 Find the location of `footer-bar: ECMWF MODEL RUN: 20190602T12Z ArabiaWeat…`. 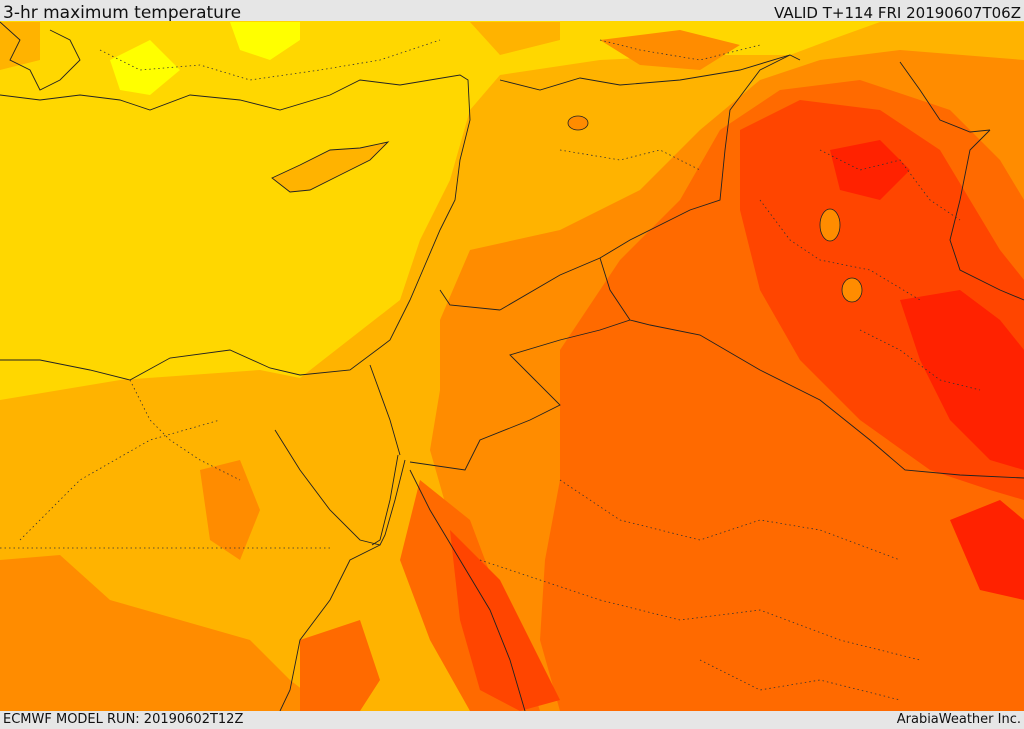

footer-bar: ECMWF MODEL RUN: 20190602T12Z ArabiaWeat… is located at coordinates (512, 720).